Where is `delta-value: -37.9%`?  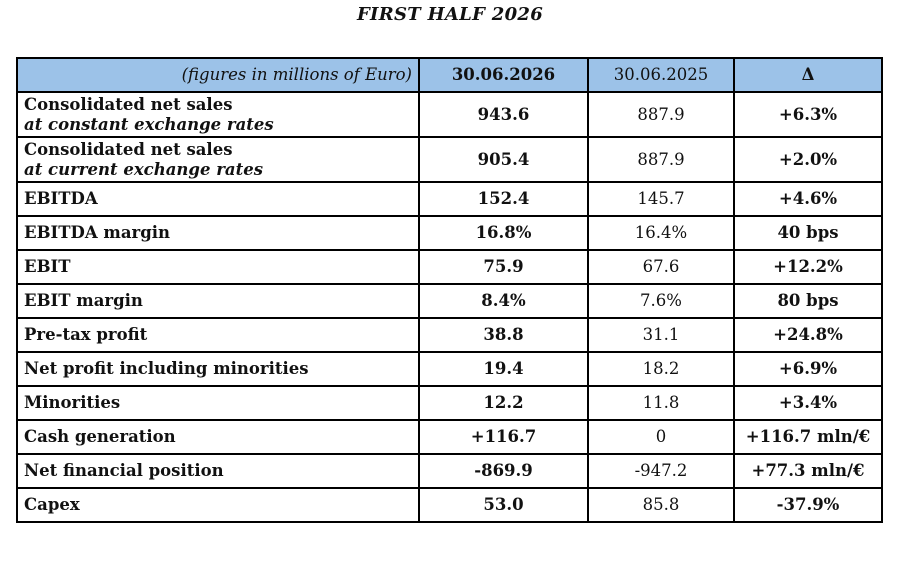 delta-value: -37.9% is located at coordinates (808, 505).